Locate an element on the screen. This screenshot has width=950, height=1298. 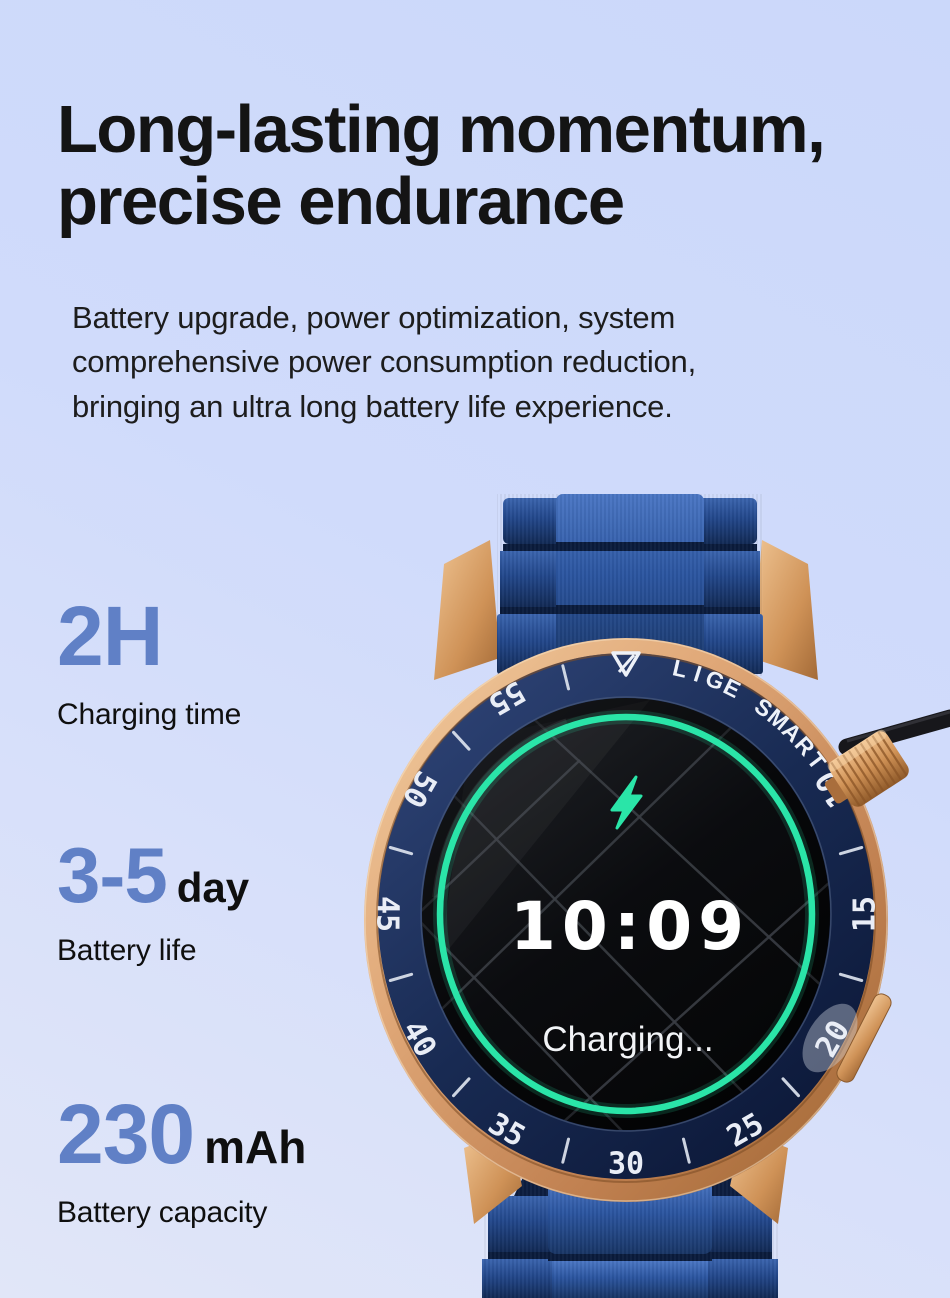
screen-vignette is located at coordinates (626, 914).